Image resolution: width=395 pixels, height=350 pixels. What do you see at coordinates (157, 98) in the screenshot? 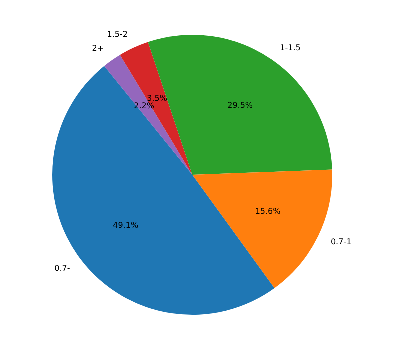
I see `data-label: 3.5%` at bounding box center [157, 98].